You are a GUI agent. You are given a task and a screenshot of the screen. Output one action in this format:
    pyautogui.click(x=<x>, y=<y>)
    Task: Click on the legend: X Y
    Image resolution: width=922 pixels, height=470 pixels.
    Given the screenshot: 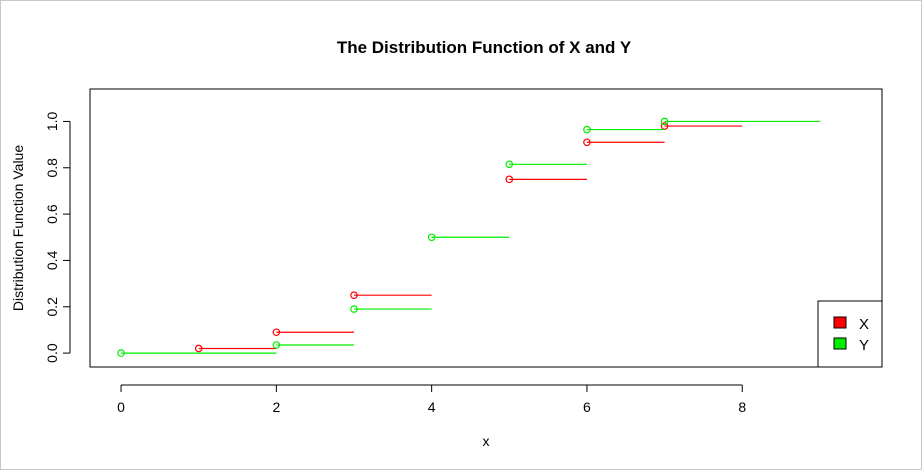 What is the action you would take?
    pyautogui.click(x=850, y=334)
    